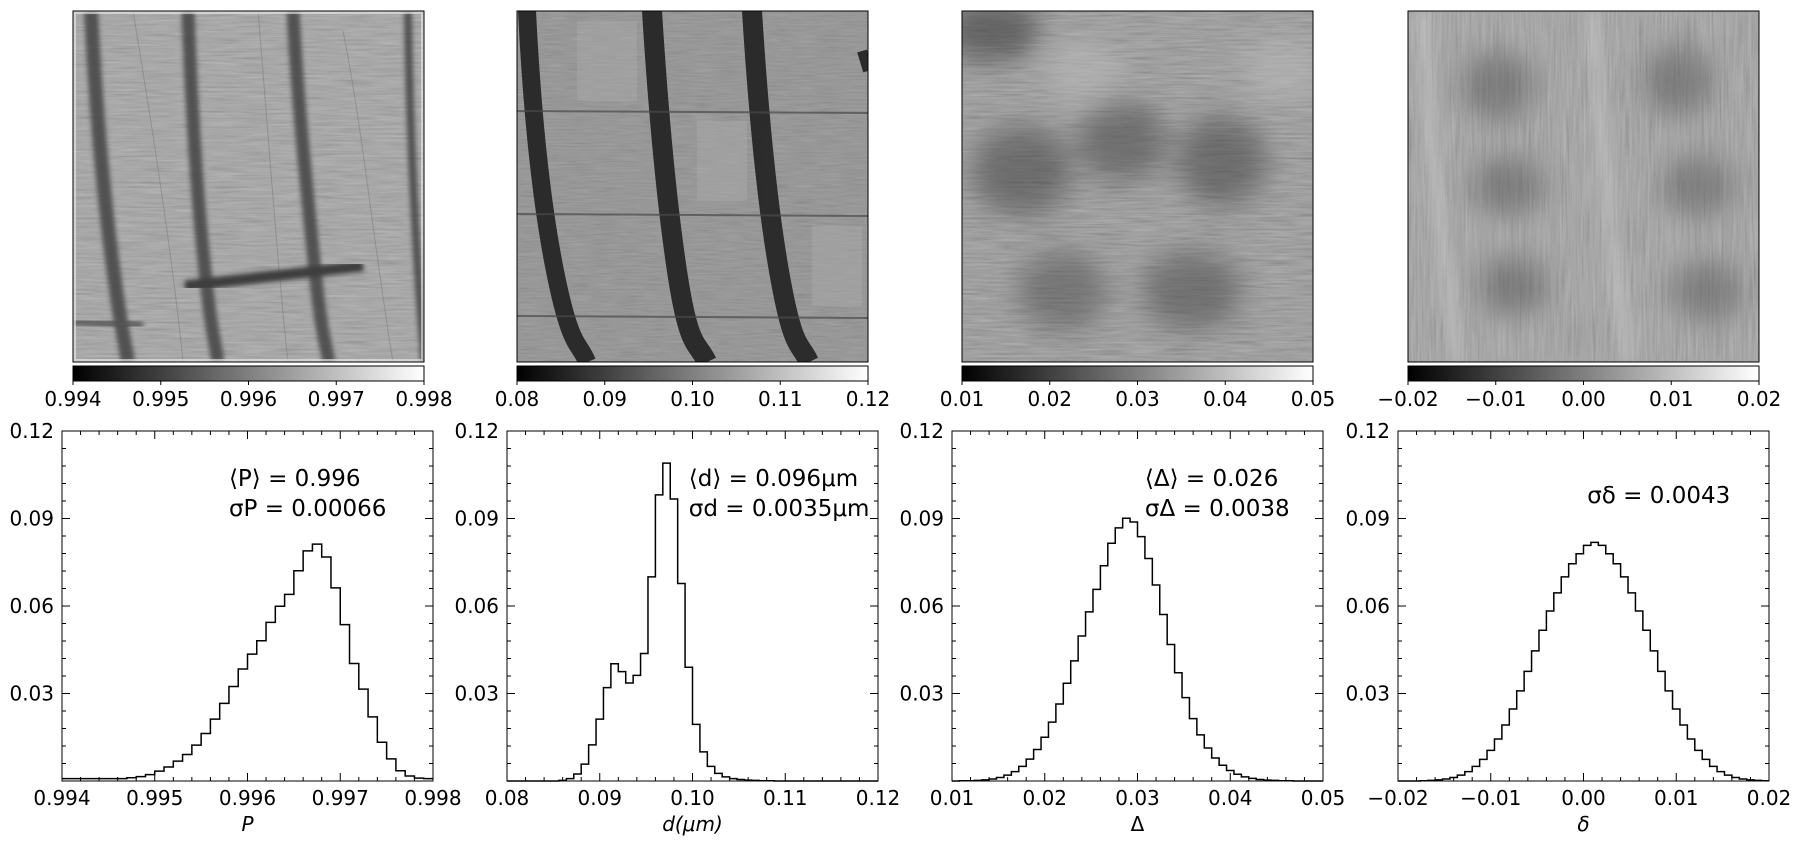 This screenshot has width=1799, height=844. Describe the element at coordinates (160, 399) in the screenshot. I see `colorbar-tick-label: 0.995` at that location.